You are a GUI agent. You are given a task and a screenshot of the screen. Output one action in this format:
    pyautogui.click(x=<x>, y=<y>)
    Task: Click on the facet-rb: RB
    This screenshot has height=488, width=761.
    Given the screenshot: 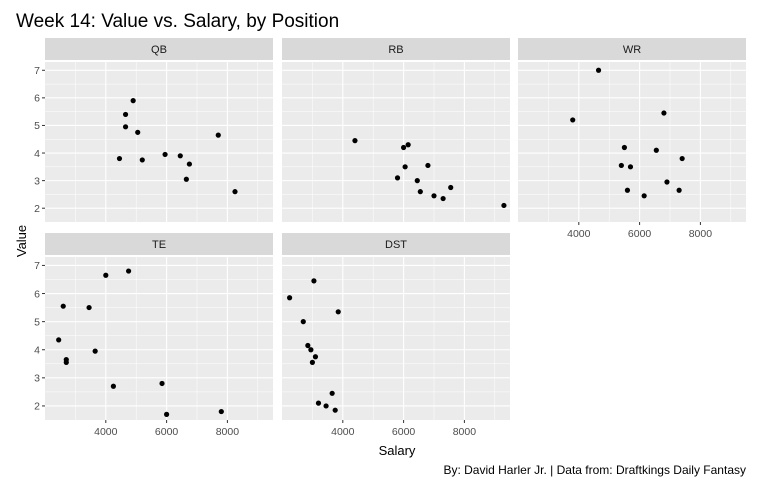 What is the action you would take?
    pyautogui.click(x=396, y=130)
    